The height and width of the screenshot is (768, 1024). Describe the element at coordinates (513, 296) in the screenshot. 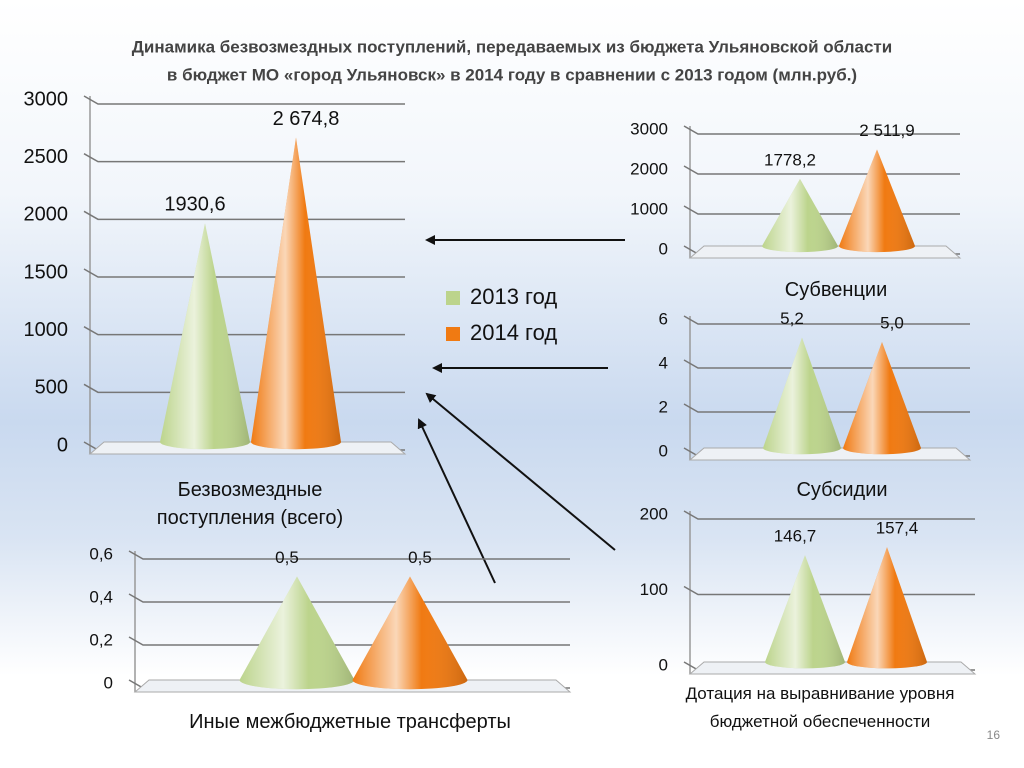

I see `legend-label: 2013 год` at that location.